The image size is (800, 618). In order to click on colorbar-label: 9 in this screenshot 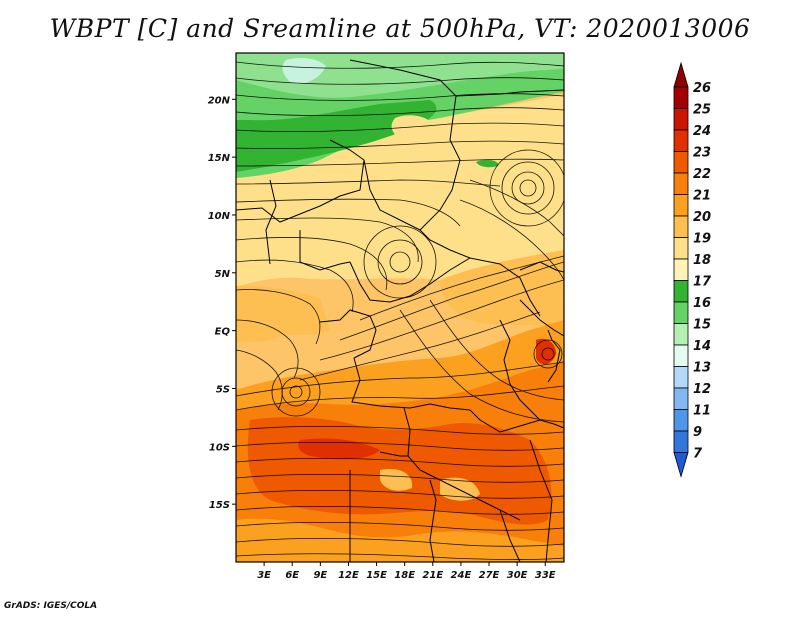, I will do `click(697, 432)`.